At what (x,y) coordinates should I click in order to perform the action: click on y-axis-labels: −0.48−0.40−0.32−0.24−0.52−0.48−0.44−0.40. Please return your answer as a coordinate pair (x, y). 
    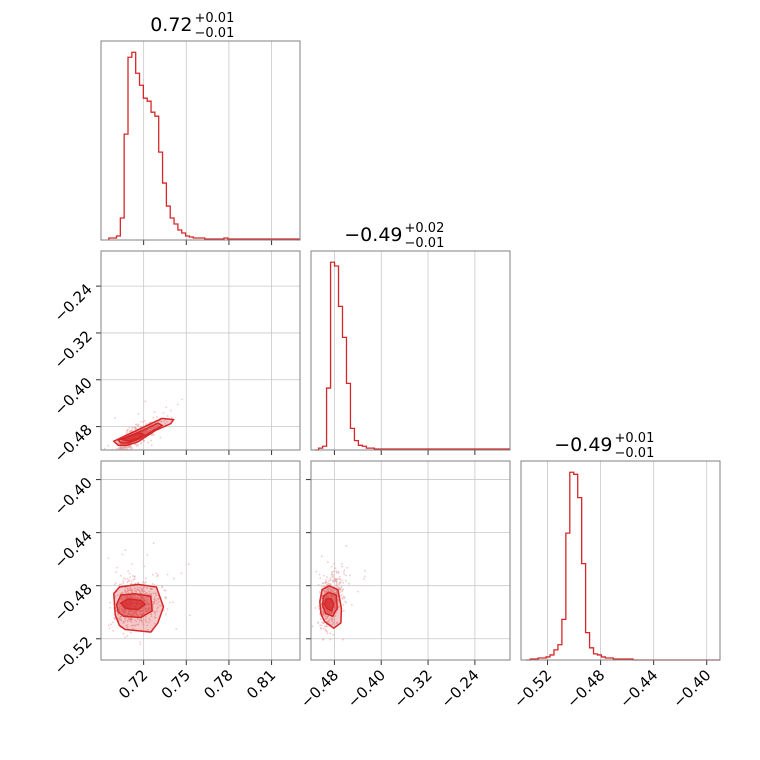
    Looking at the image, I should click on (73, 479).